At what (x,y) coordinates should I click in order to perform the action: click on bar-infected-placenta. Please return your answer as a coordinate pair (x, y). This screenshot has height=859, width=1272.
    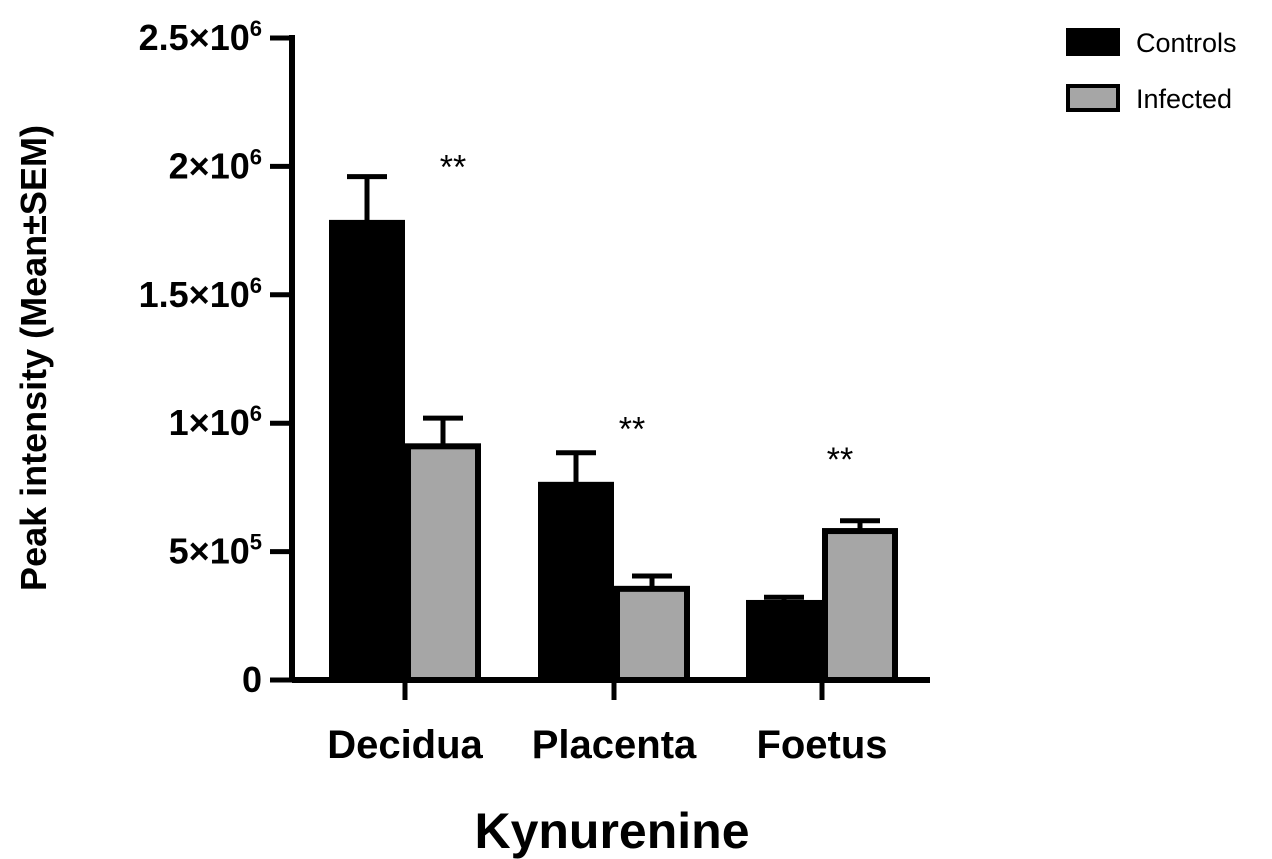
    Looking at the image, I should click on (652, 634).